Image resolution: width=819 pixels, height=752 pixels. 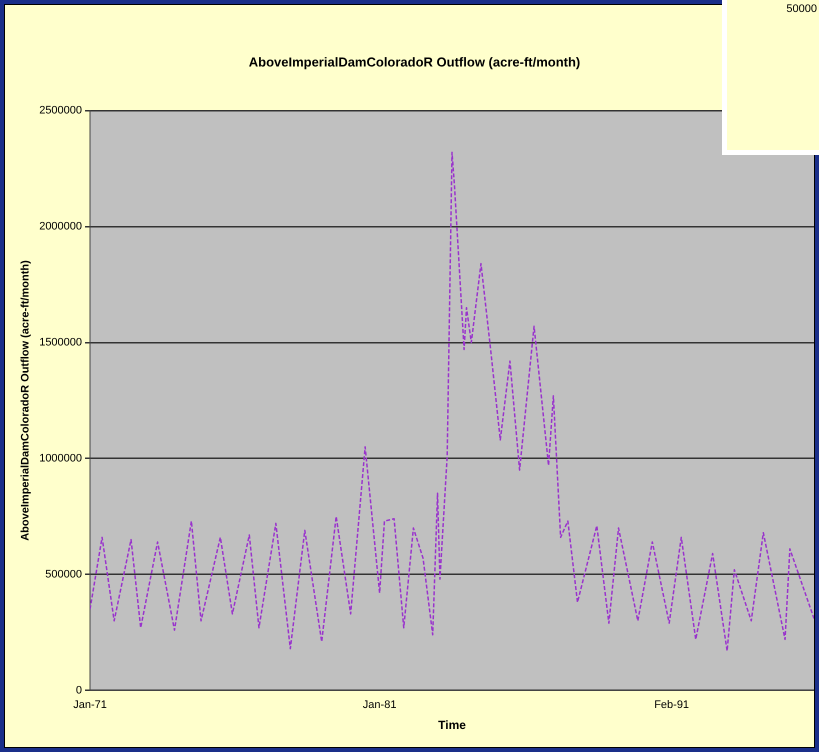 I want to click on chart-title: AboveImperialDamColoradoR Outflow (acre-ft/month), so click(x=414, y=62).